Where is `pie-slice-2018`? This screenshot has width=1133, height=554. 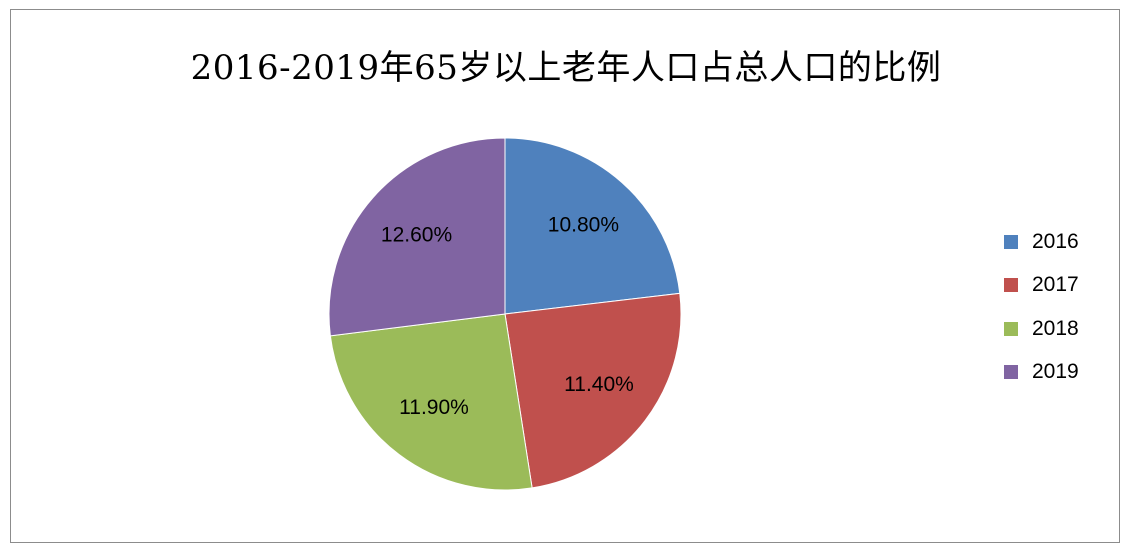
pie-slice-2018 is located at coordinates (431, 402).